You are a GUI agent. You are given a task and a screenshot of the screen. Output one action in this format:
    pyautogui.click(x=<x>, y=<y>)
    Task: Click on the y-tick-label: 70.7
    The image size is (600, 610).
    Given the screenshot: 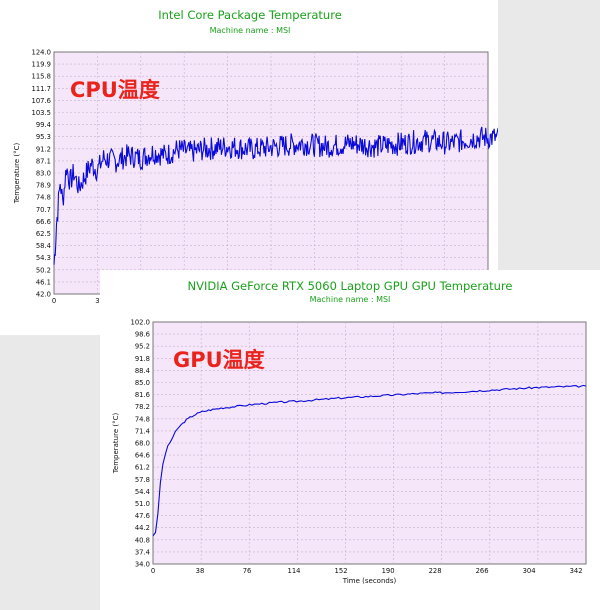 What is the action you would take?
    pyautogui.click(x=43, y=210)
    